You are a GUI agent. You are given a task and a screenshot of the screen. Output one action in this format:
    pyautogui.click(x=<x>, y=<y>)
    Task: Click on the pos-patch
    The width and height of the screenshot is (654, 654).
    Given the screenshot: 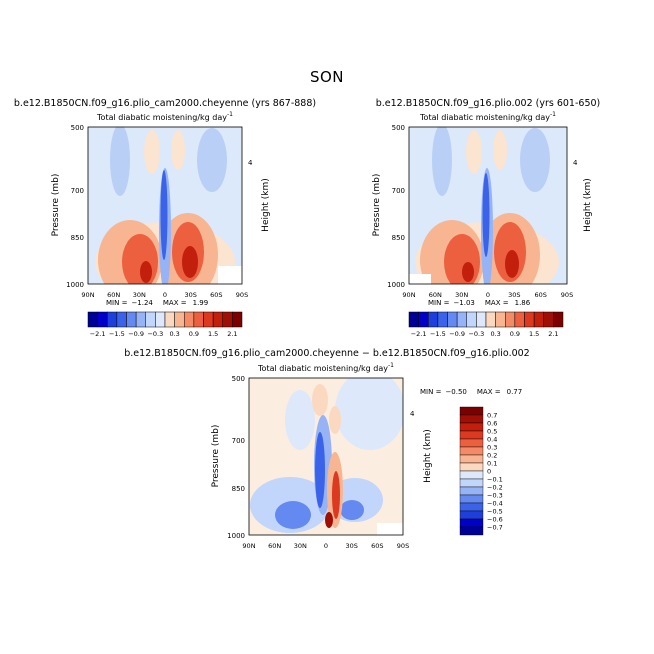 What is the action you would take?
    pyautogui.click(x=335, y=420)
    